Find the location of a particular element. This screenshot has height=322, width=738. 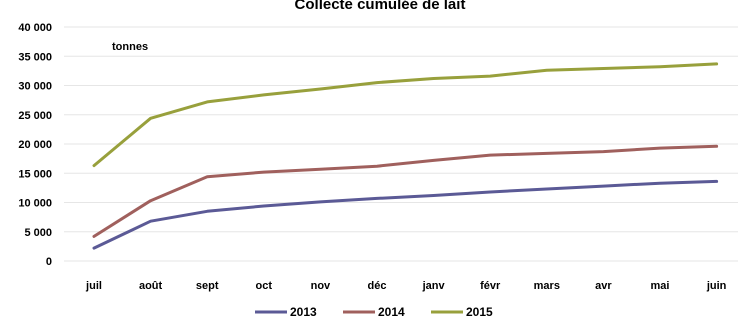

x-tick-label: févr is located at coordinates (490, 286).